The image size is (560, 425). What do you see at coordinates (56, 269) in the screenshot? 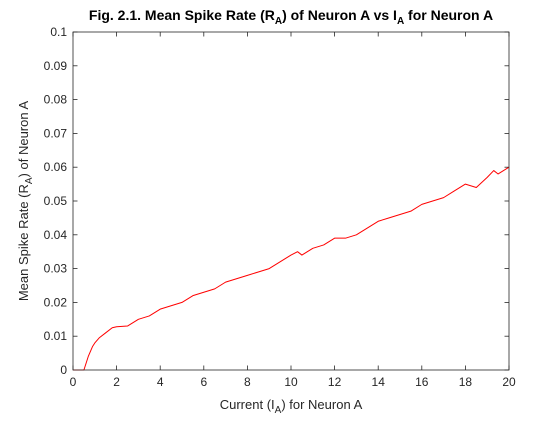
I see `y-tick-label: 0.03` at bounding box center [56, 269].